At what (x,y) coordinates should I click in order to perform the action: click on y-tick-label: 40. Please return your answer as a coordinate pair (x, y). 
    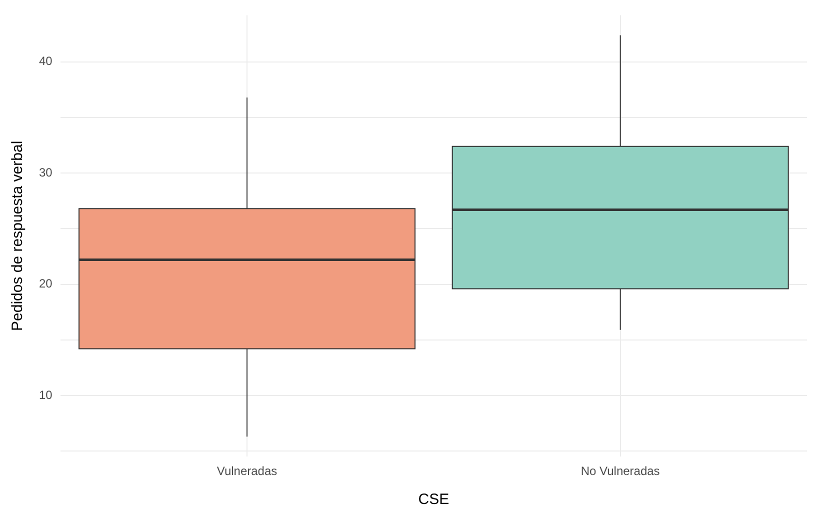
    Looking at the image, I should click on (45, 61).